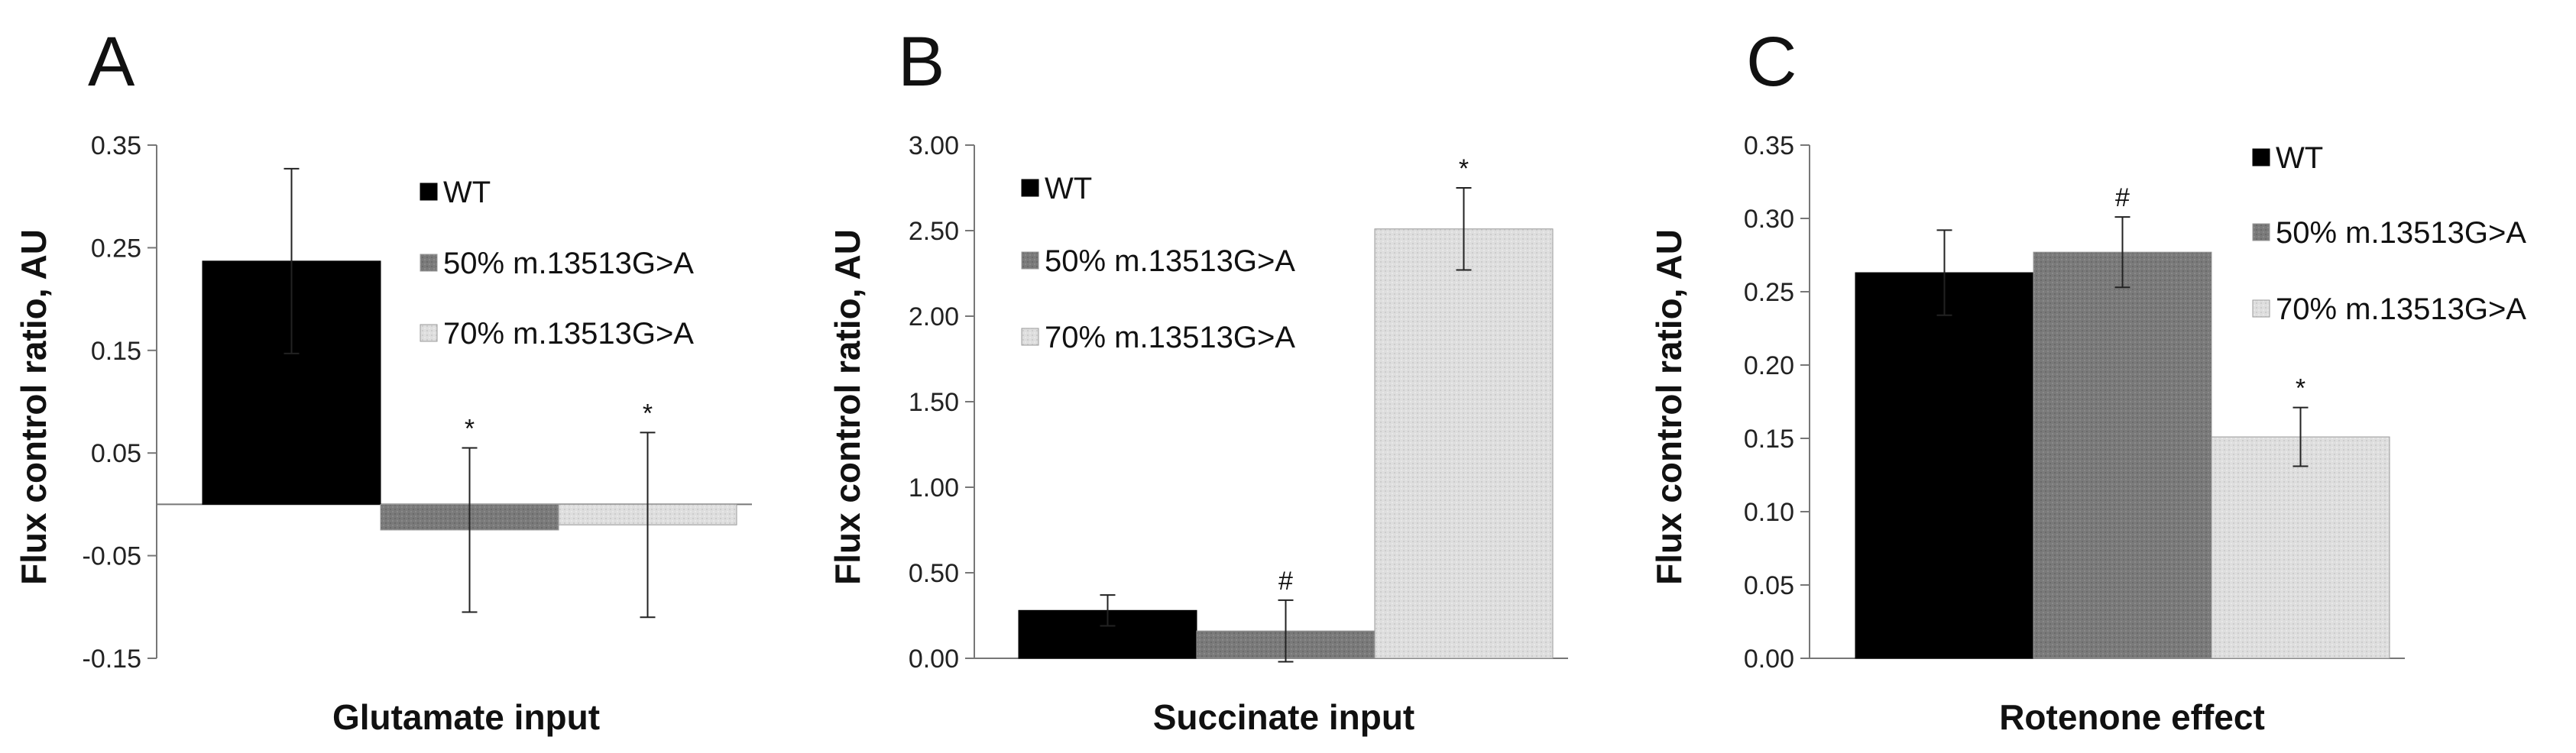  Describe the element at coordinates (934, 488) in the screenshot. I see `y-tick-label: 1.00` at that location.